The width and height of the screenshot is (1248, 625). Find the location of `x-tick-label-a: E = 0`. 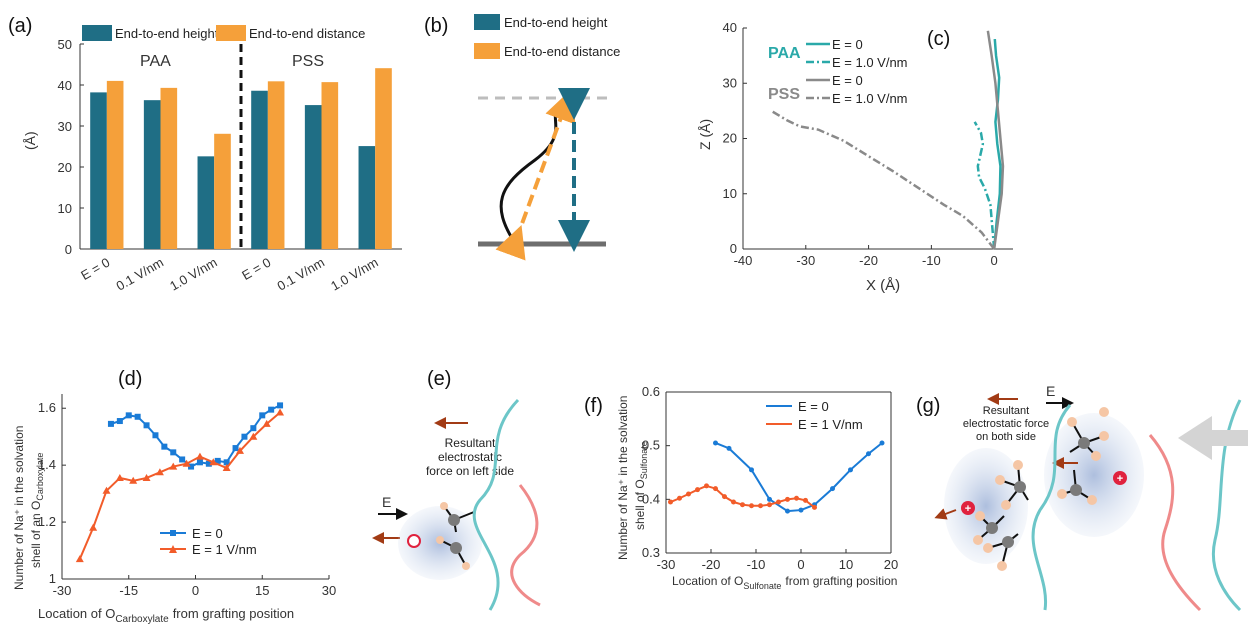

x-tick-label-a: E = 0 is located at coordinates (256, 269).